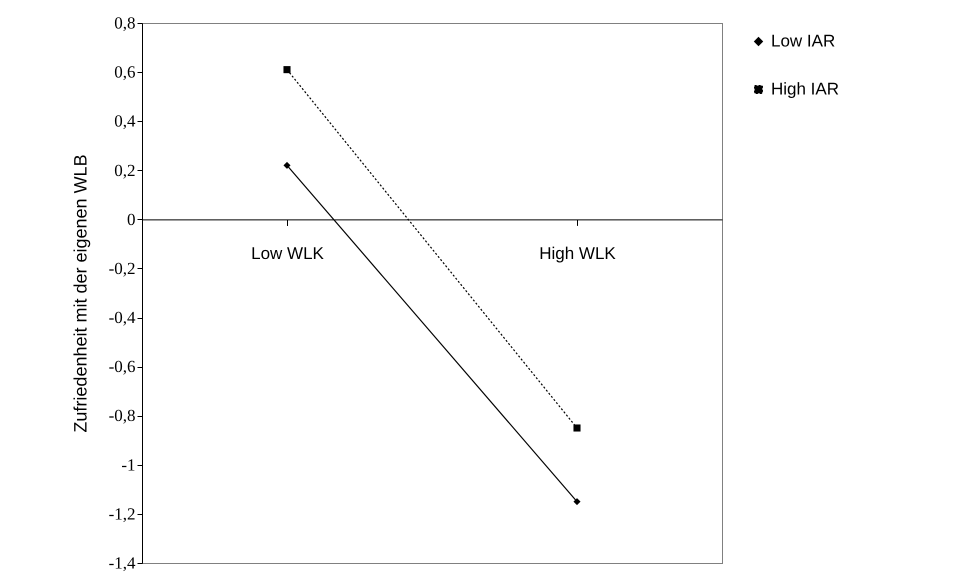  I want to click on y-tick-label: -1,4, so click(122, 563).